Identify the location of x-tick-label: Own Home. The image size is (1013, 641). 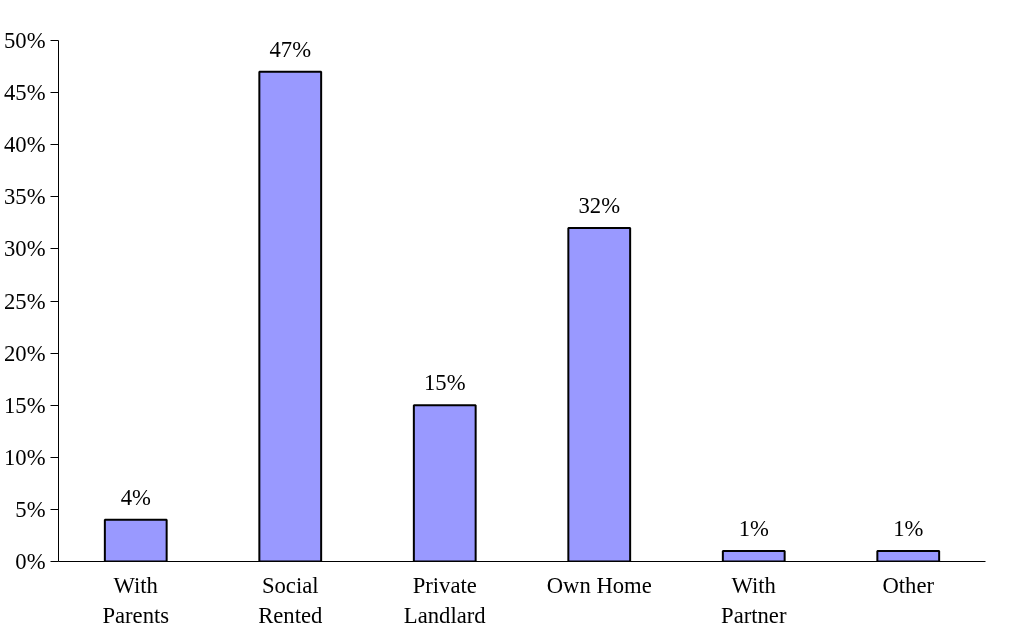
(599, 585).